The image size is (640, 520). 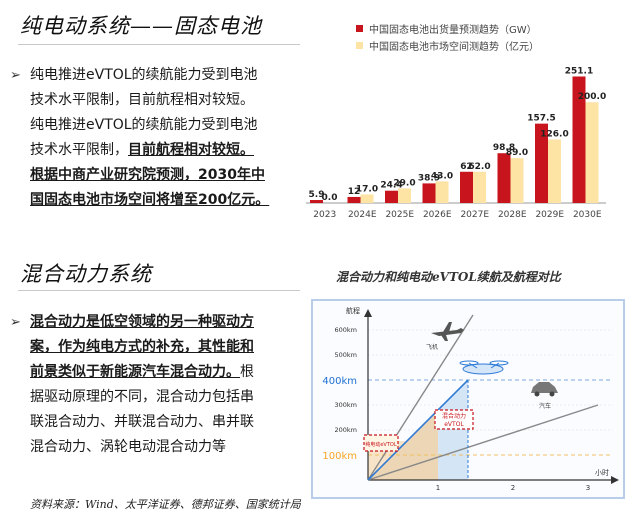 What do you see at coordinates (86, 274) in the screenshot?
I see `section-title-hybrid: 混合动力系统` at bounding box center [86, 274].